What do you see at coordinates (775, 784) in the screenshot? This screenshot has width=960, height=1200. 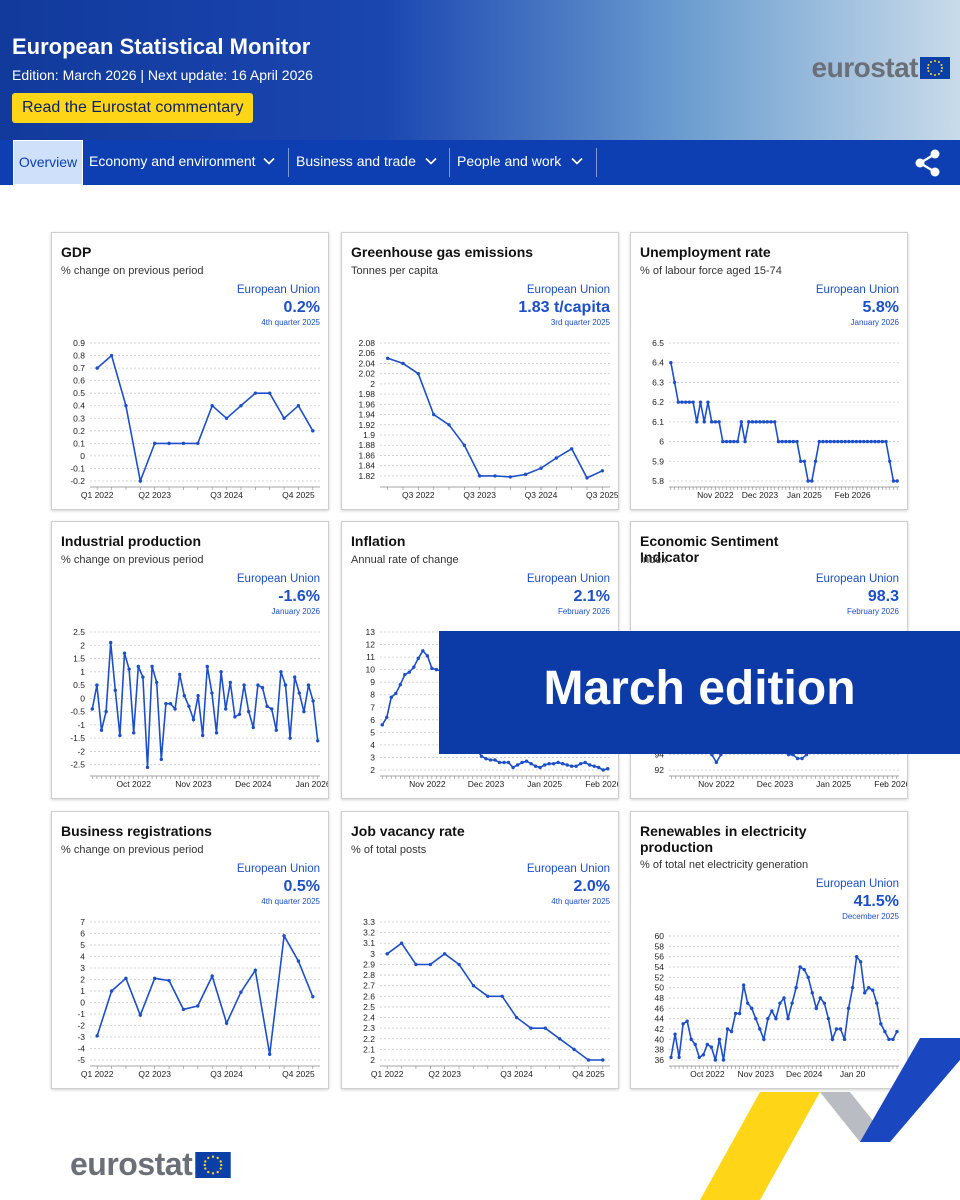 I see `x-tick-label: Dec 2023` at bounding box center [775, 784].